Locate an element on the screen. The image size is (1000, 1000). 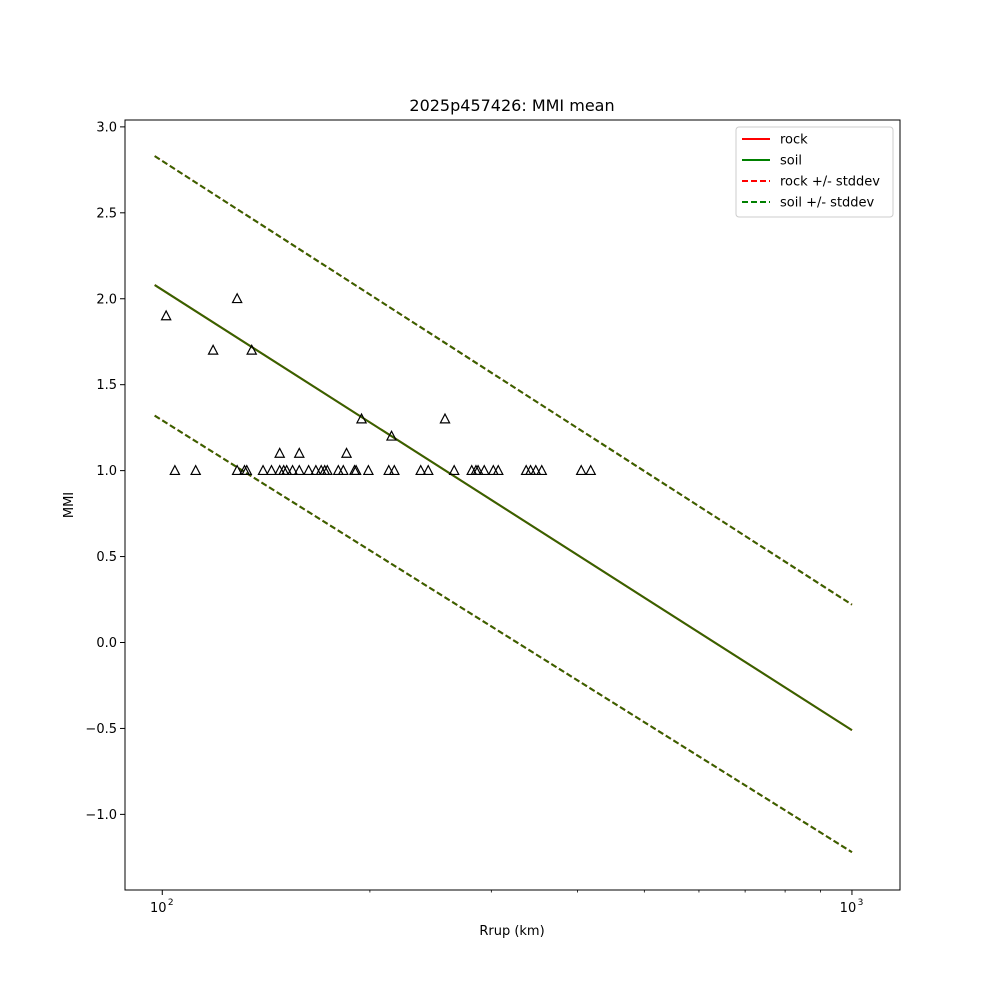
legend: rock soil rock +/- stddev soil +/- stddev is located at coordinates (814, 172).